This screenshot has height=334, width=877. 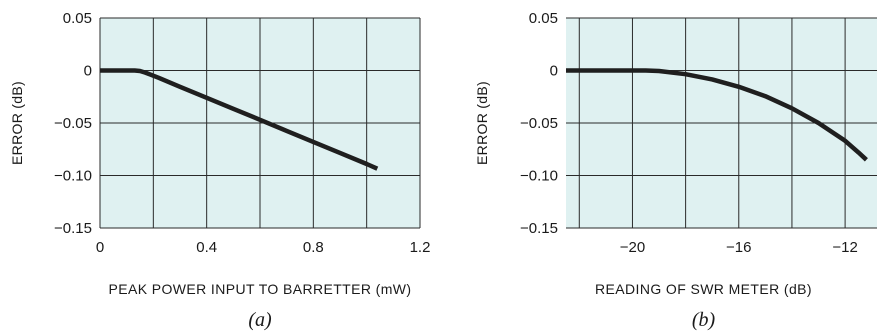 What do you see at coordinates (482, 123) in the screenshot?
I see `y-axis-label-b: ERROR (dB)` at bounding box center [482, 123].